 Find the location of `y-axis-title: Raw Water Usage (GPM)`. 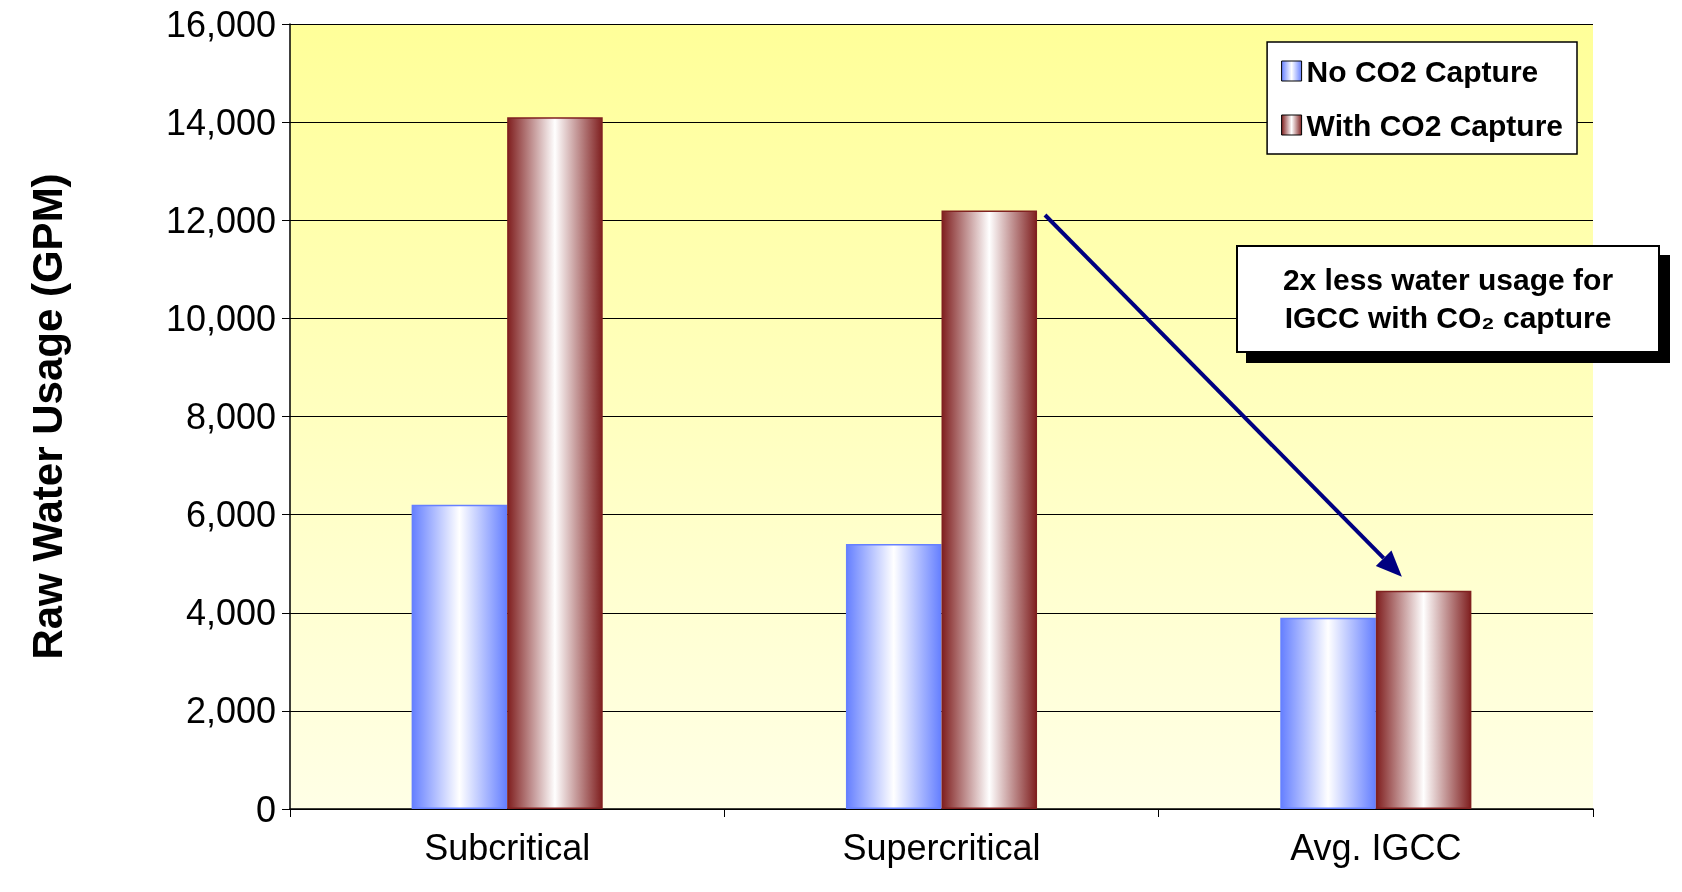

y-axis-title: Raw Water Usage (GPM) is located at coordinates (47, 416).